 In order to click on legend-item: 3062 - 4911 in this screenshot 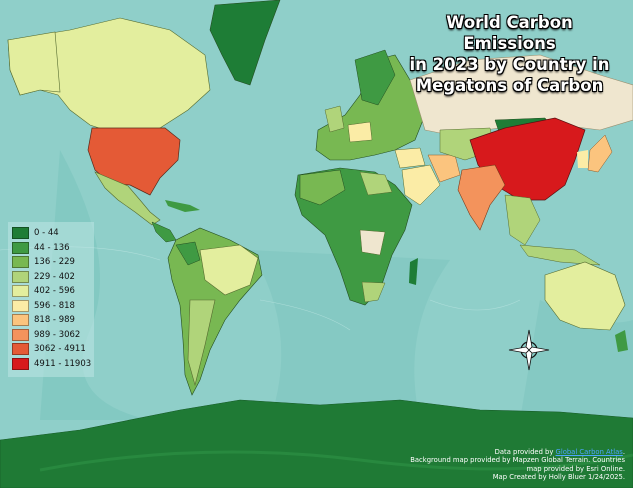, I will do `click(53, 349)`.